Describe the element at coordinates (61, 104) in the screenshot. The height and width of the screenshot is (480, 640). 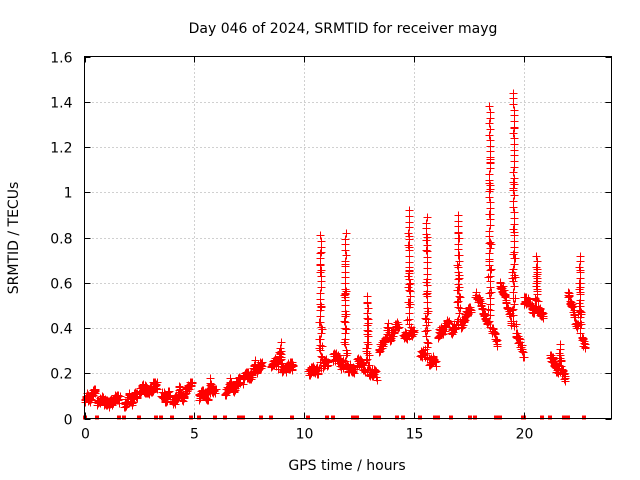
I see `y-tick-label: 1.4` at that location.